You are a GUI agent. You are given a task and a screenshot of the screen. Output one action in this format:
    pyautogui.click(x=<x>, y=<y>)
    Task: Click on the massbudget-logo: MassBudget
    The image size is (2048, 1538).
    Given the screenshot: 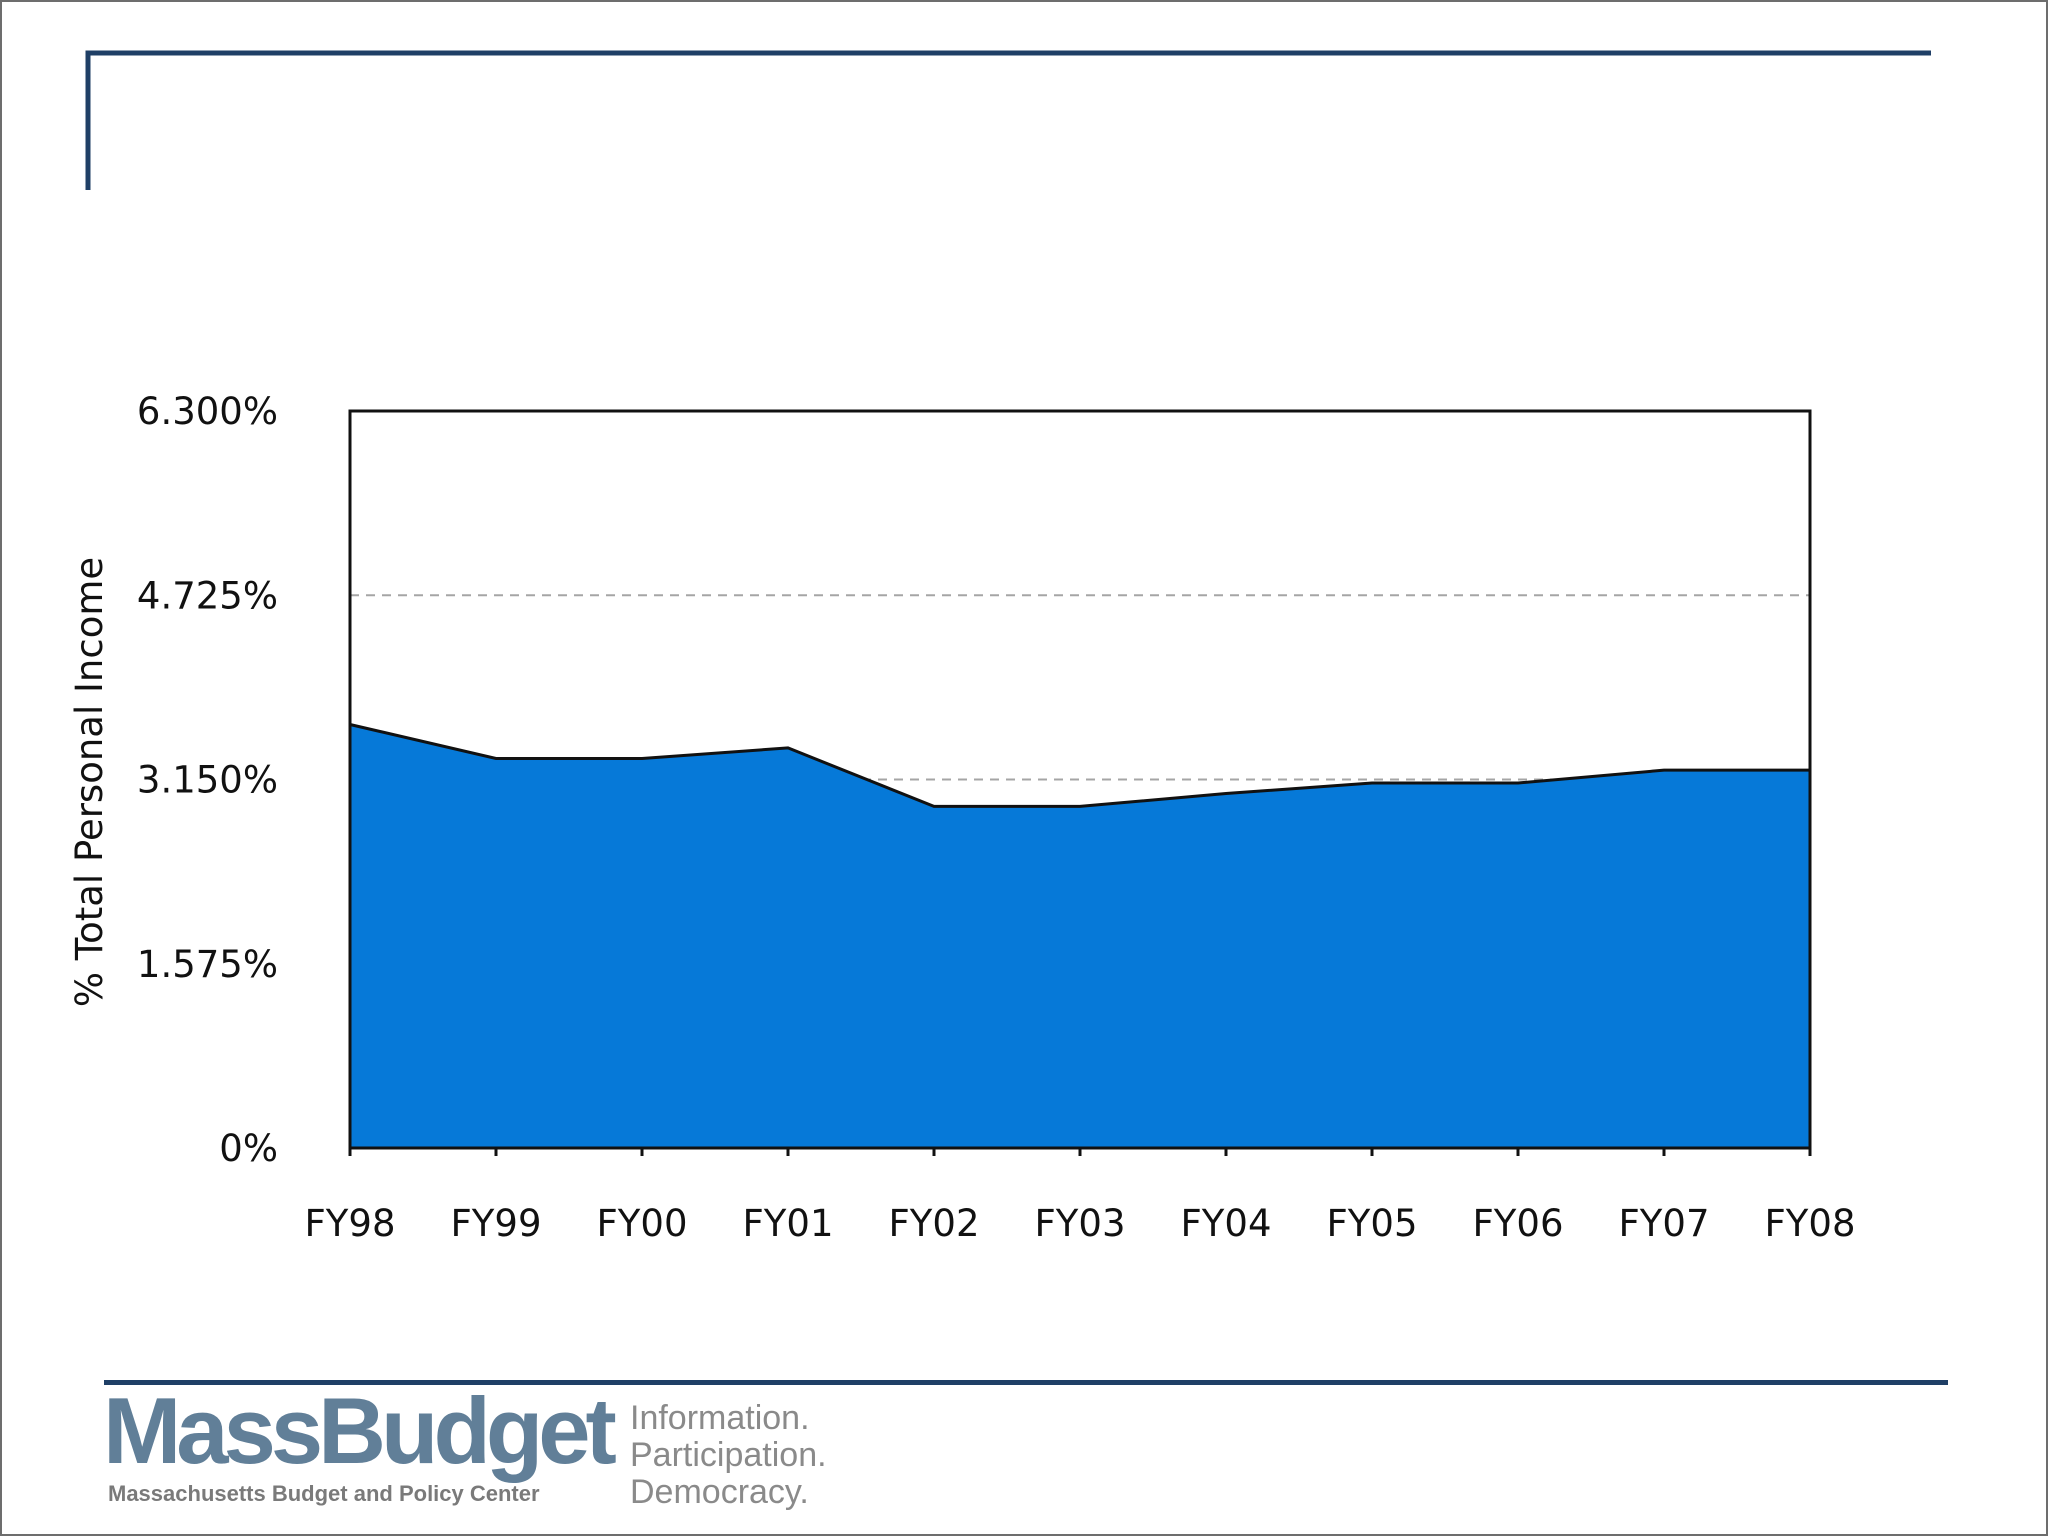 What is the action you would take?
    pyautogui.click(x=360, y=1430)
    